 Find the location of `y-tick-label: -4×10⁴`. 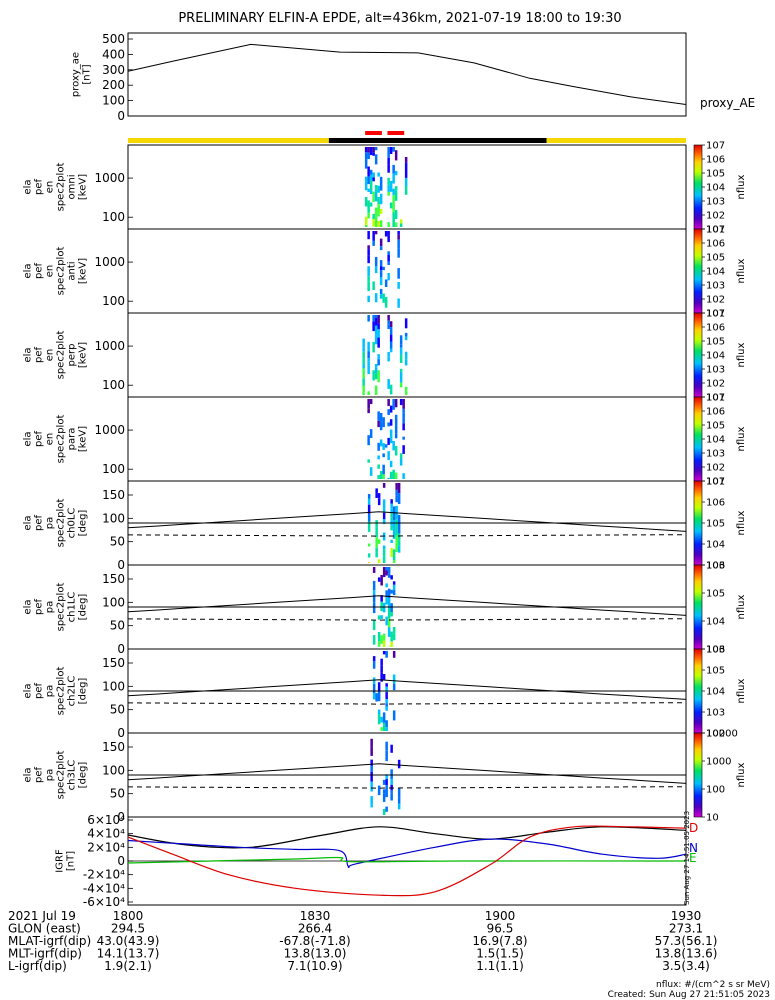

y-tick-label: -4×10⁴ is located at coordinates (104, 888).